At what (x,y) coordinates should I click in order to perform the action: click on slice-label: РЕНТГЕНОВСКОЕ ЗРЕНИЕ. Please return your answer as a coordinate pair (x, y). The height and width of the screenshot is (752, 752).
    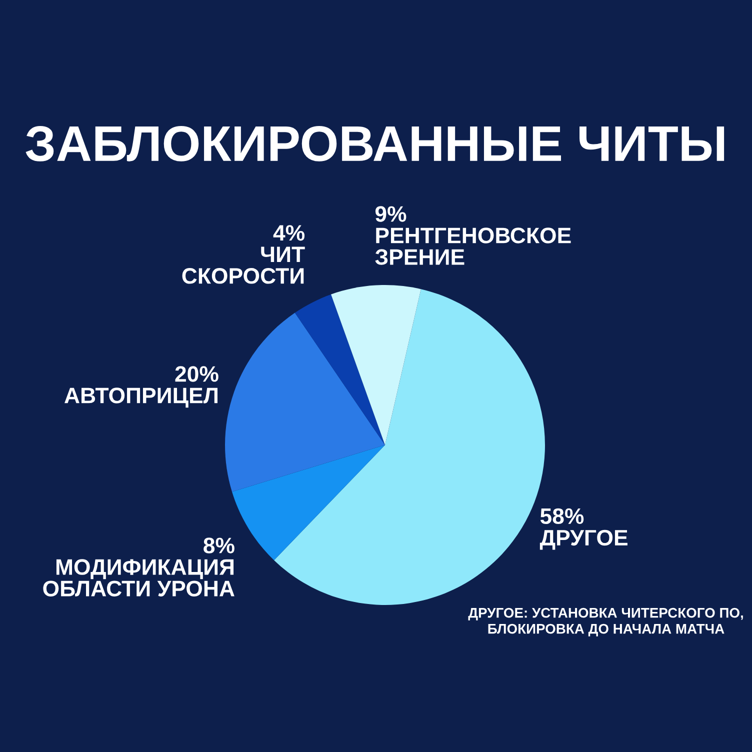
    Looking at the image, I should click on (473, 246).